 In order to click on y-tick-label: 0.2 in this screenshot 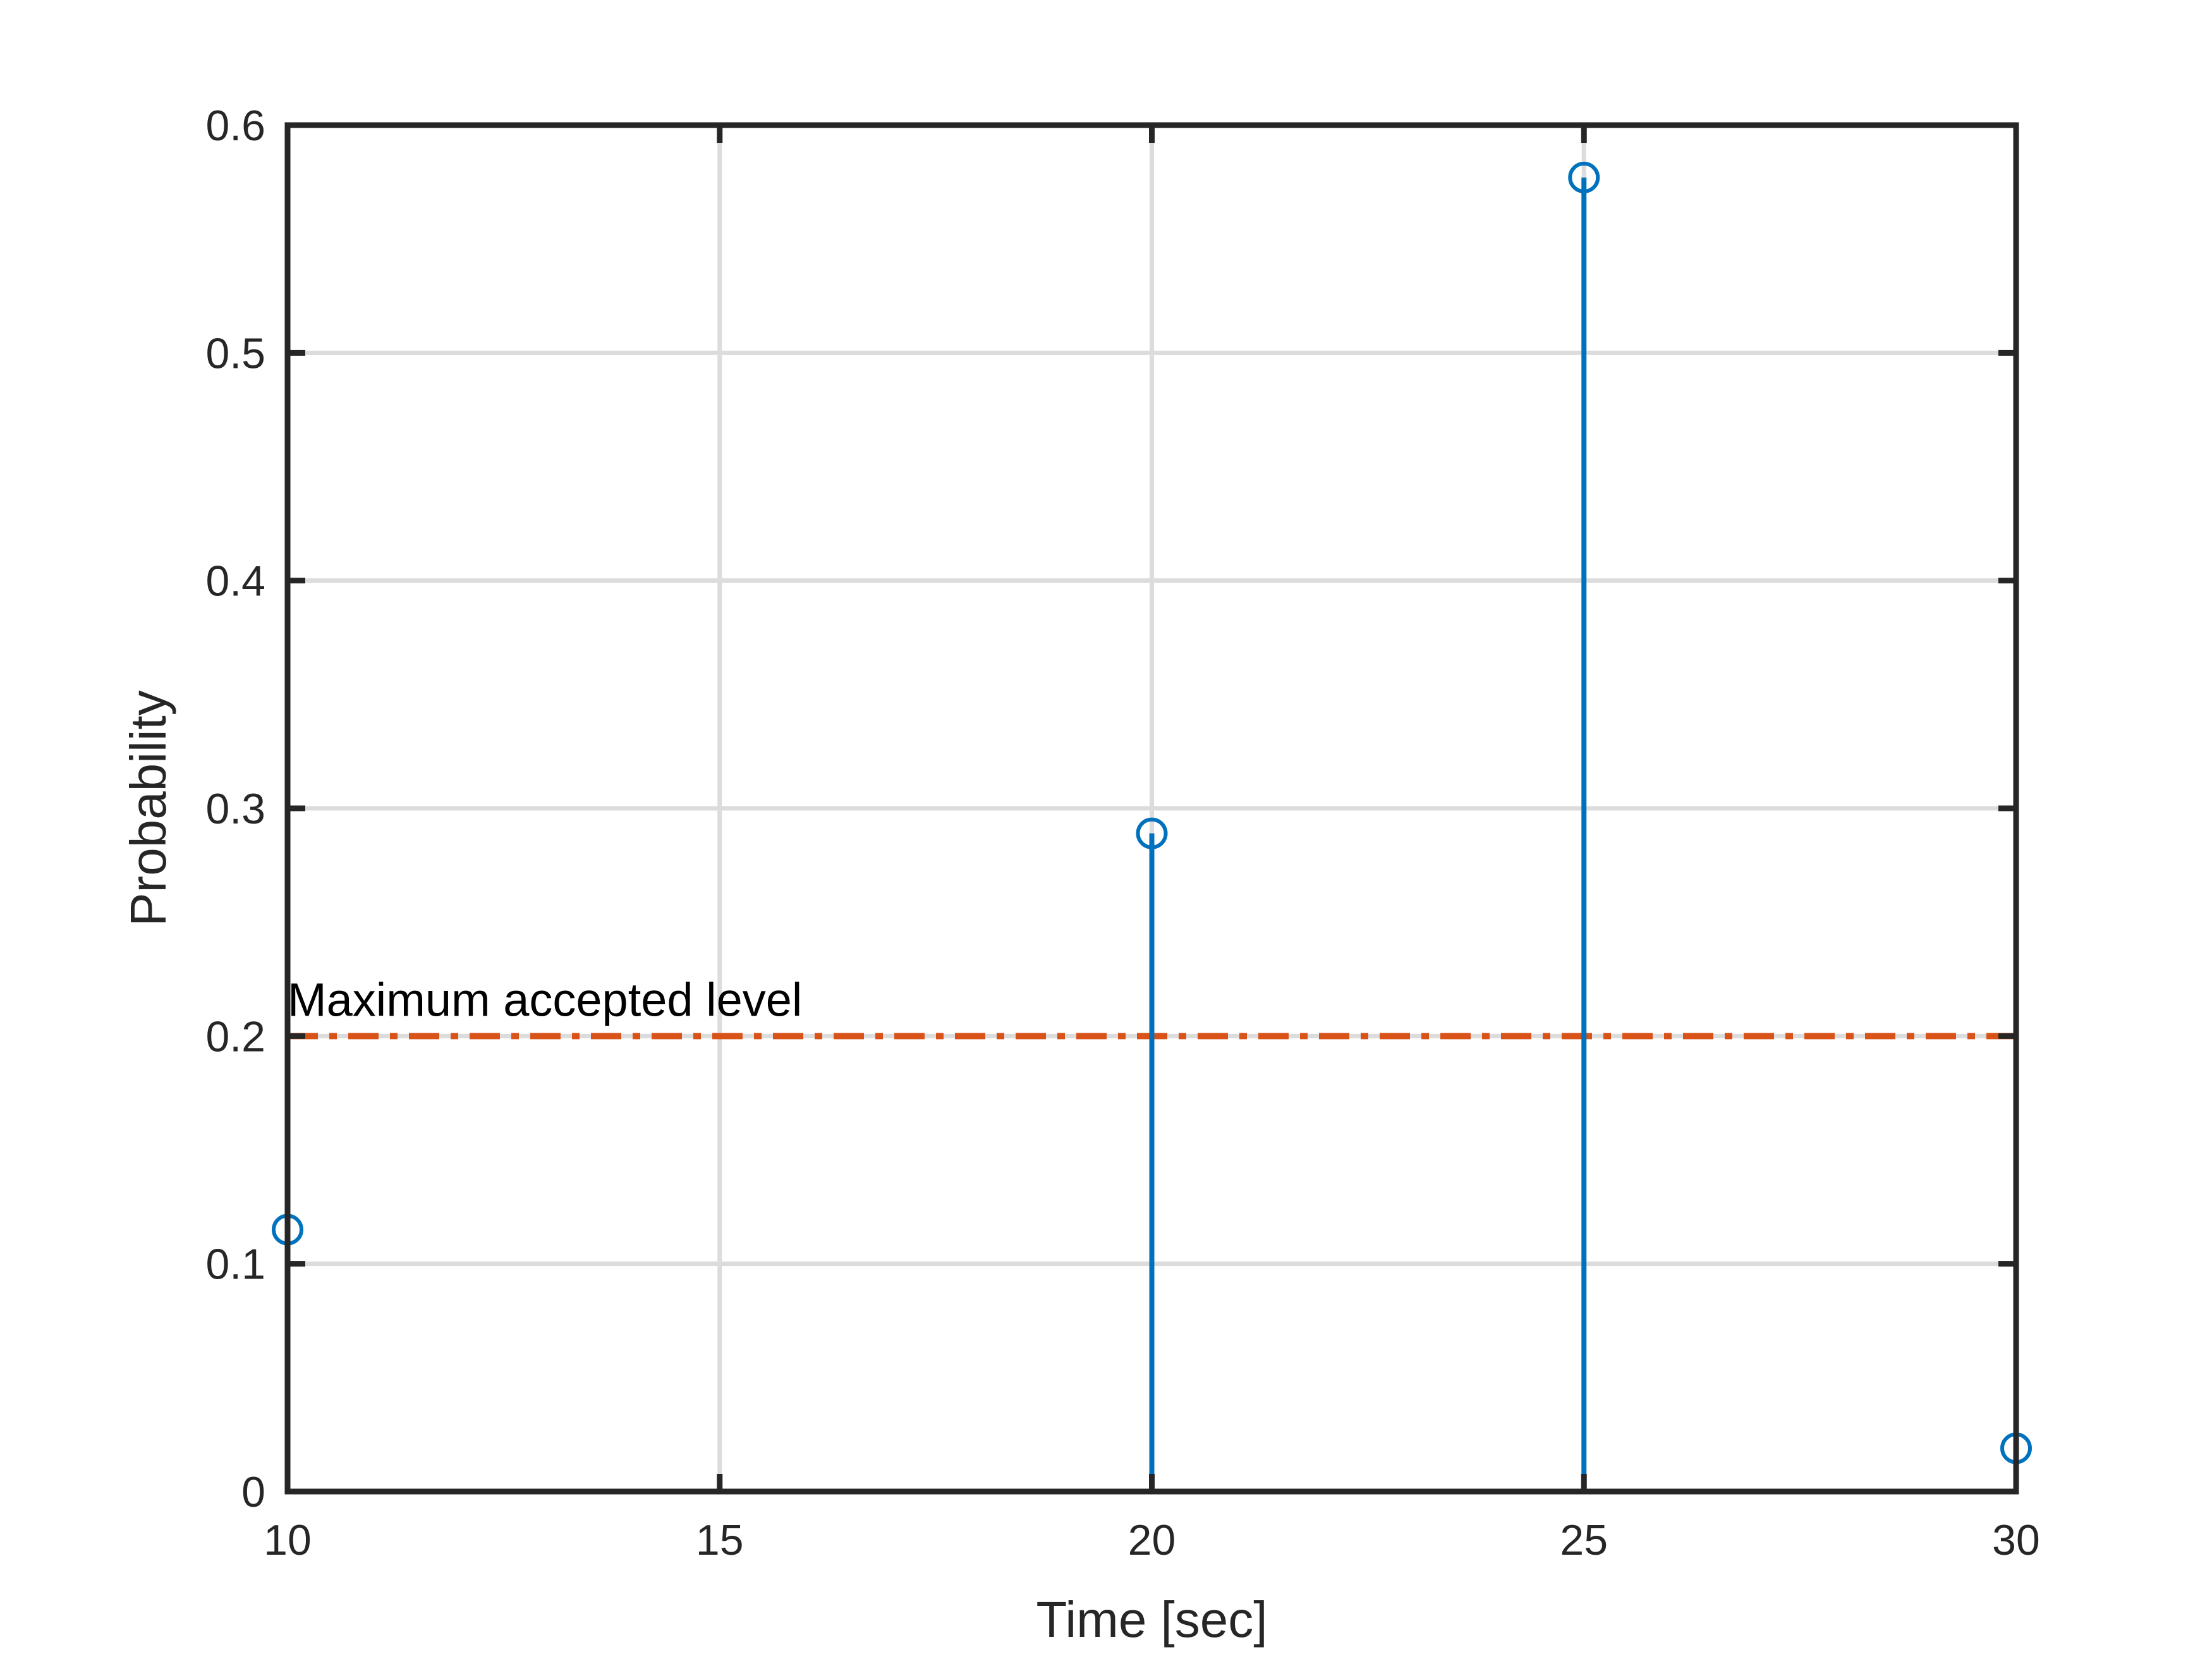, I will do `click(235, 1036)`.